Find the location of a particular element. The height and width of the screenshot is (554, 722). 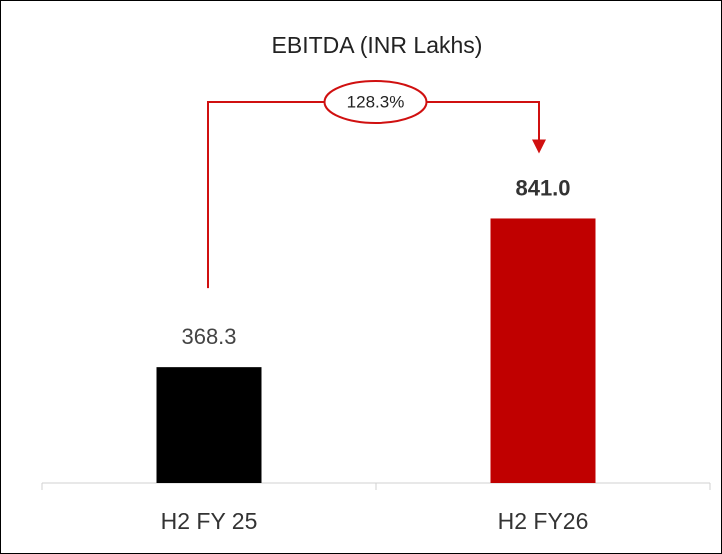

chart-title: EBITDA (INR Lakhs) is located at coordinates (377, 45).